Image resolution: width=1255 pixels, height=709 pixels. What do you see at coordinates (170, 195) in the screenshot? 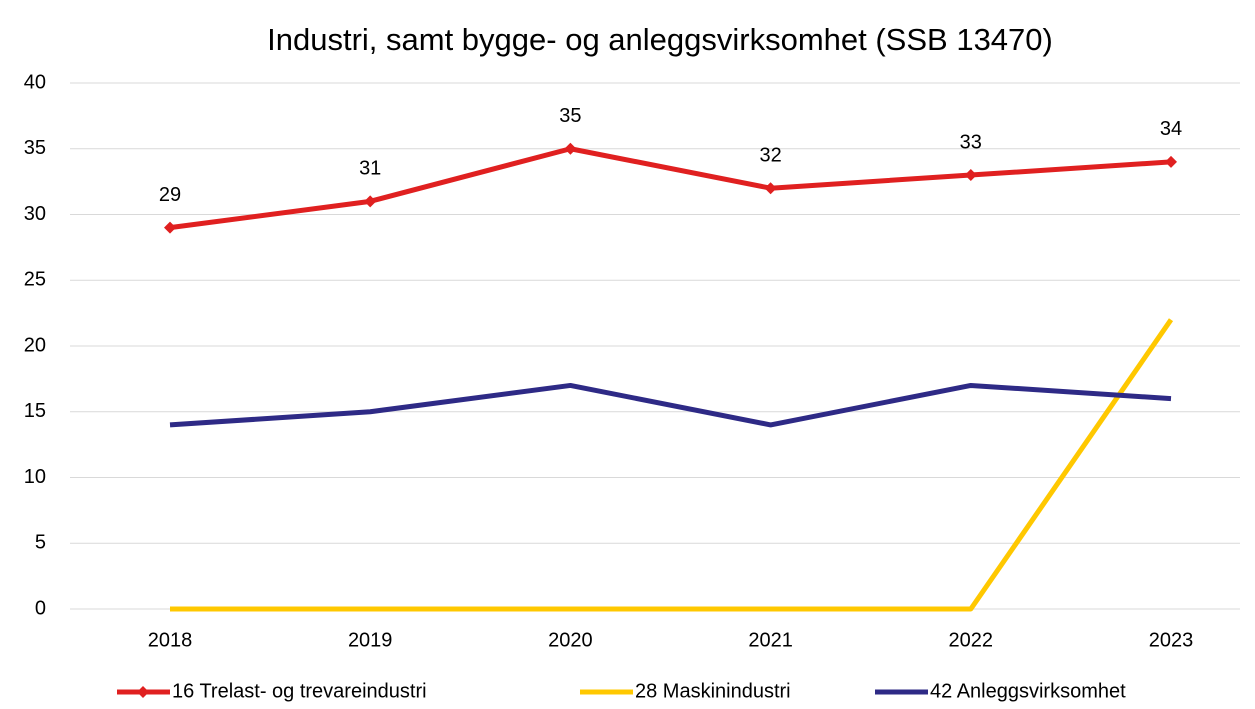
I see `data-label: 29` at bounding box center [170, 195].